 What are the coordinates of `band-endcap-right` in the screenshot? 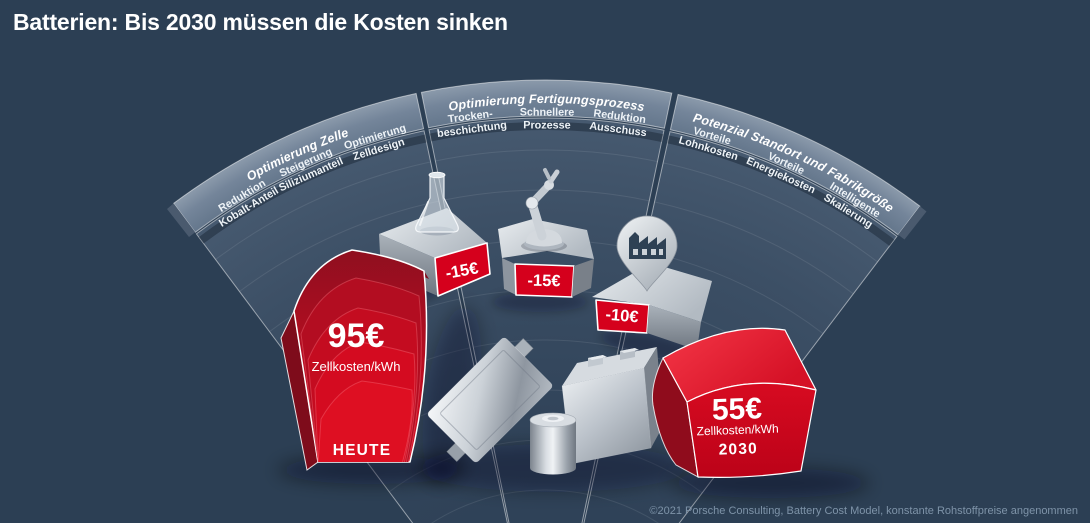 It's located at (912, 223).